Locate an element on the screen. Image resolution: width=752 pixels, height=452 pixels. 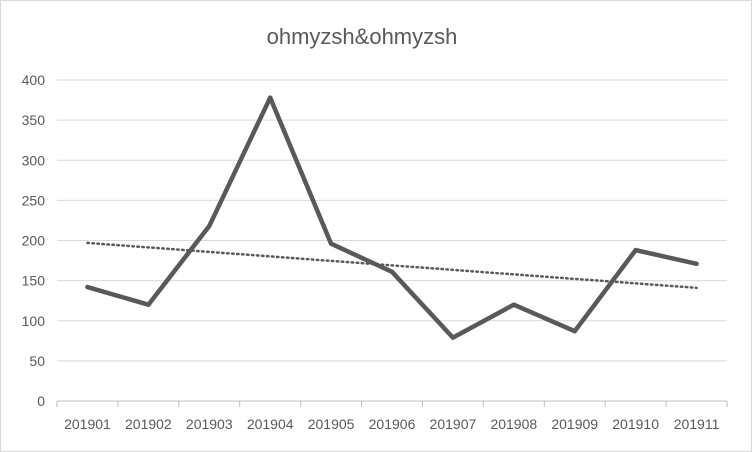
x-tick-label: 201907 is located at coordinates (453, 424).